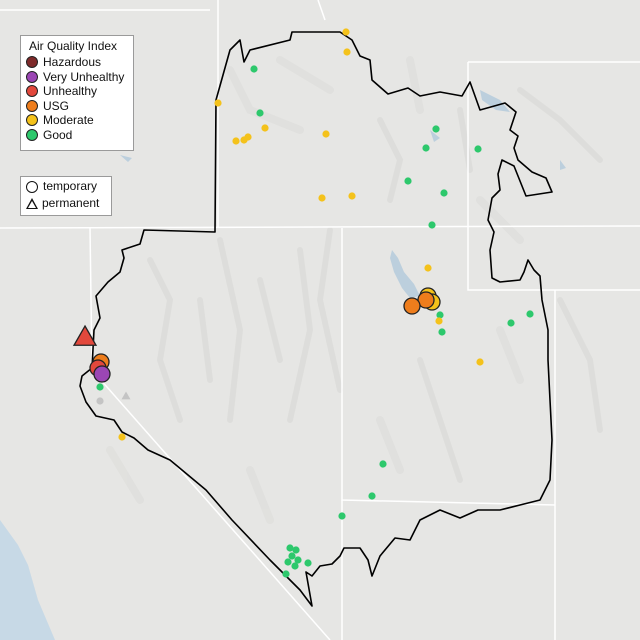 The width and height of the screenshot is (640, 640). What do you see at coordinates (68, 120) in the screenshot?
I see `legend-label: Moderate` at bounding box center [68, 120].